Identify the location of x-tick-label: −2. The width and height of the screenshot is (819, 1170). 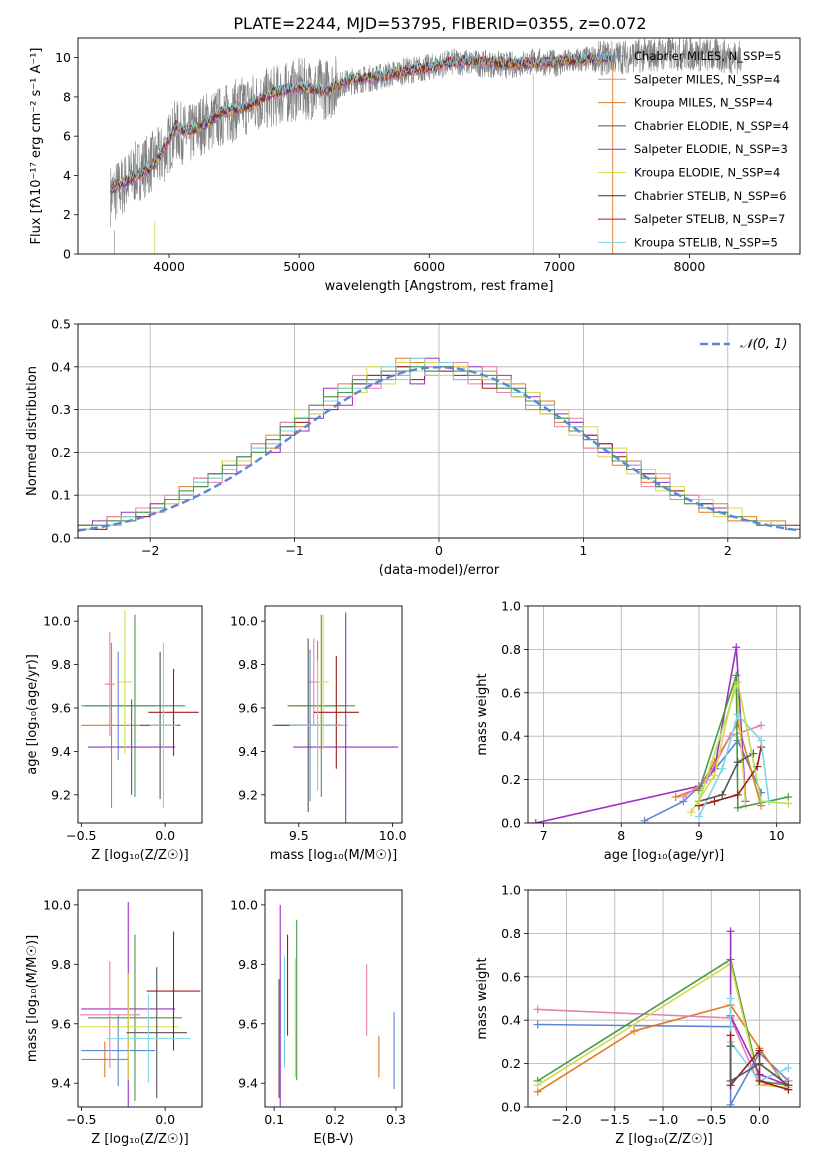
(150, 550).